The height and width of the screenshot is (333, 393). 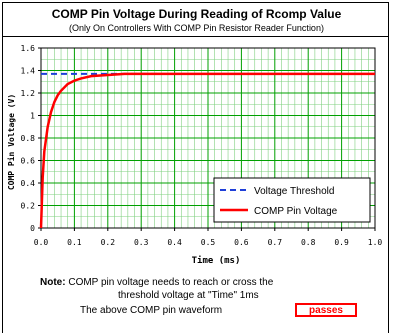 What do you see at coordinates (195, 36) in the screenshot?
I see `title-divider` at bounding box center [195, 36].